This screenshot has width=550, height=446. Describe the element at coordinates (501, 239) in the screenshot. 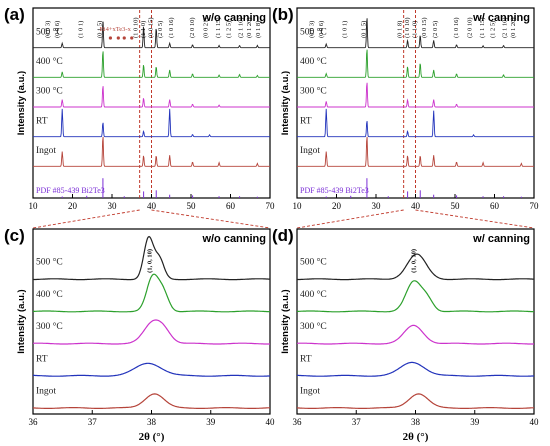

I see `condition-label: w/ canning` at that location.